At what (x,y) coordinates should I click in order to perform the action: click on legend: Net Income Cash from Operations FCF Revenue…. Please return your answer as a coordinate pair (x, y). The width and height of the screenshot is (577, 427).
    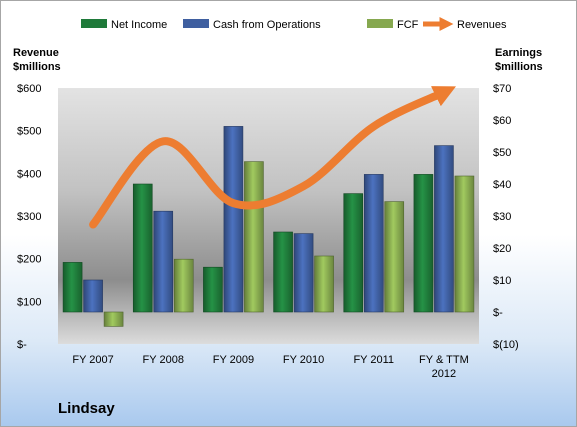
    Looking at the image, I should click on (294, 24).